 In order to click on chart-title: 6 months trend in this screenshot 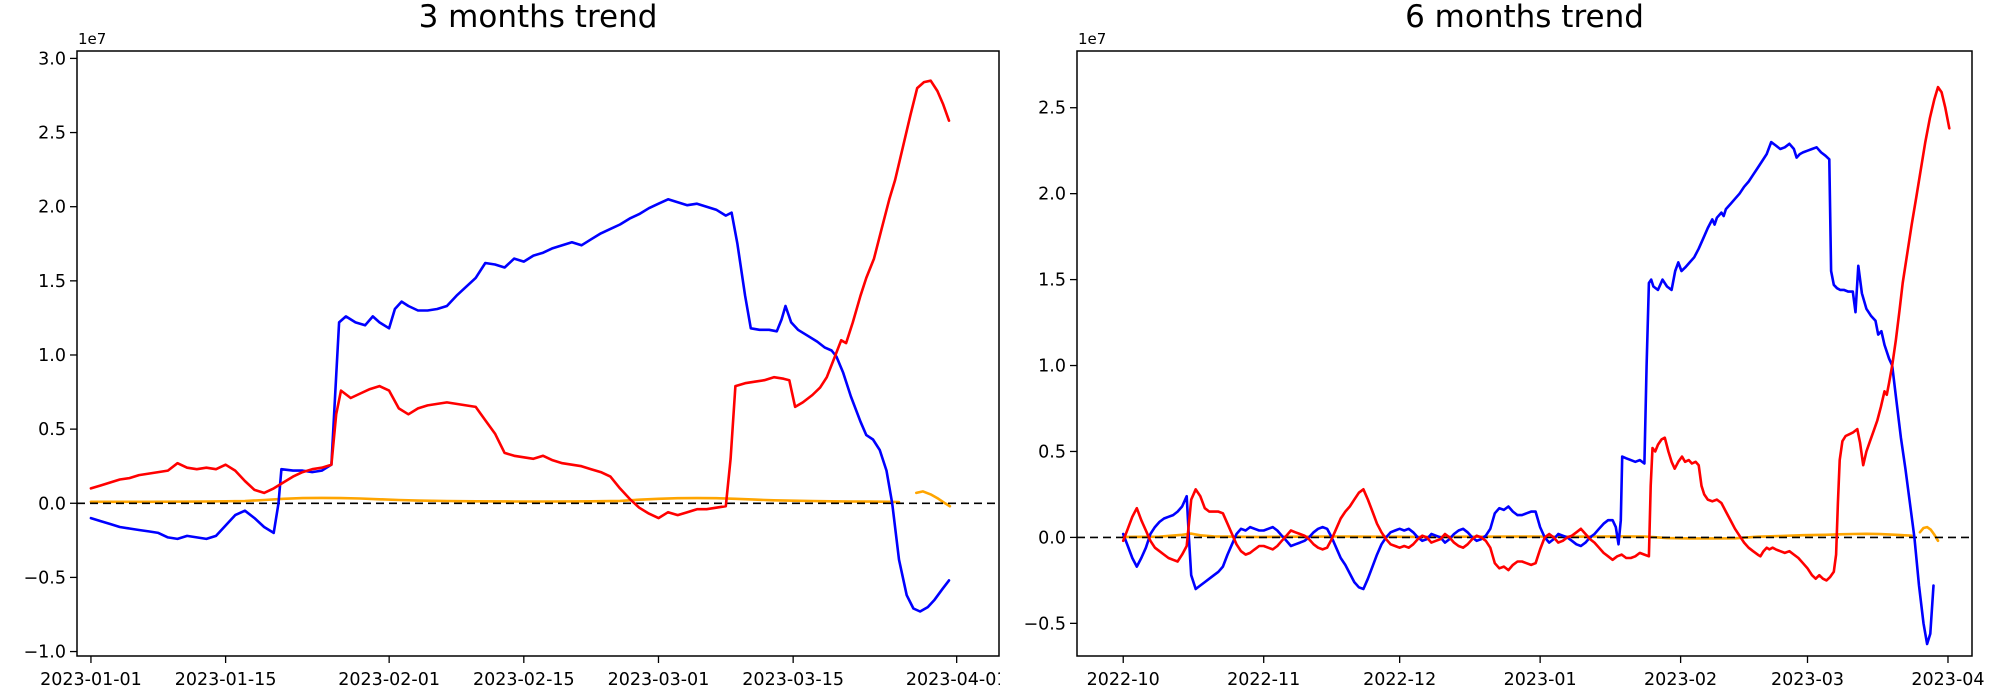, I will do `click(1524, 17)`.